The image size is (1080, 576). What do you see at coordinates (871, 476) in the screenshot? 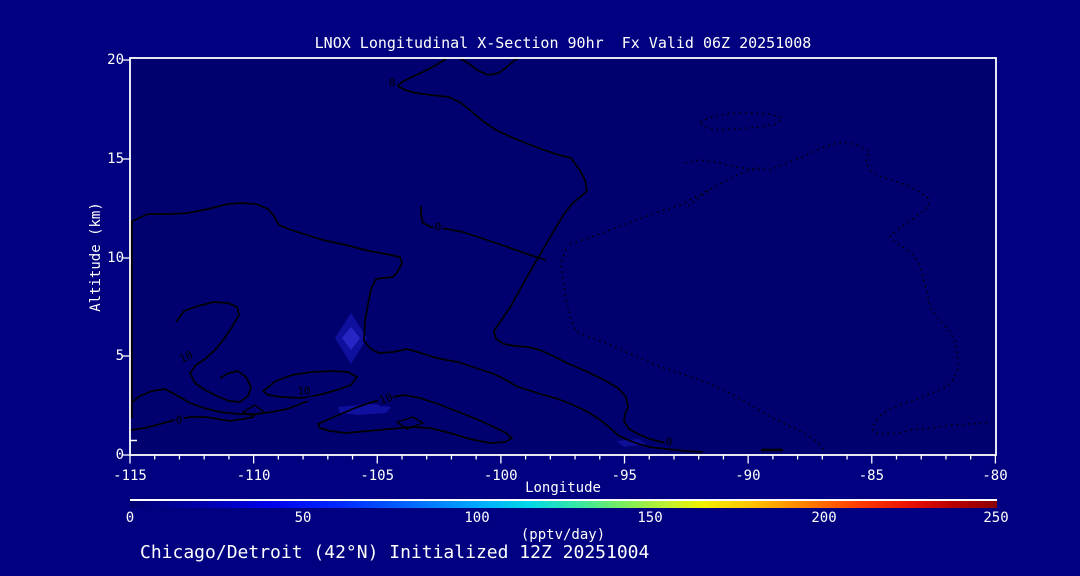
I see `x-tick-label--85: -85` at bounding box center [871, 476].